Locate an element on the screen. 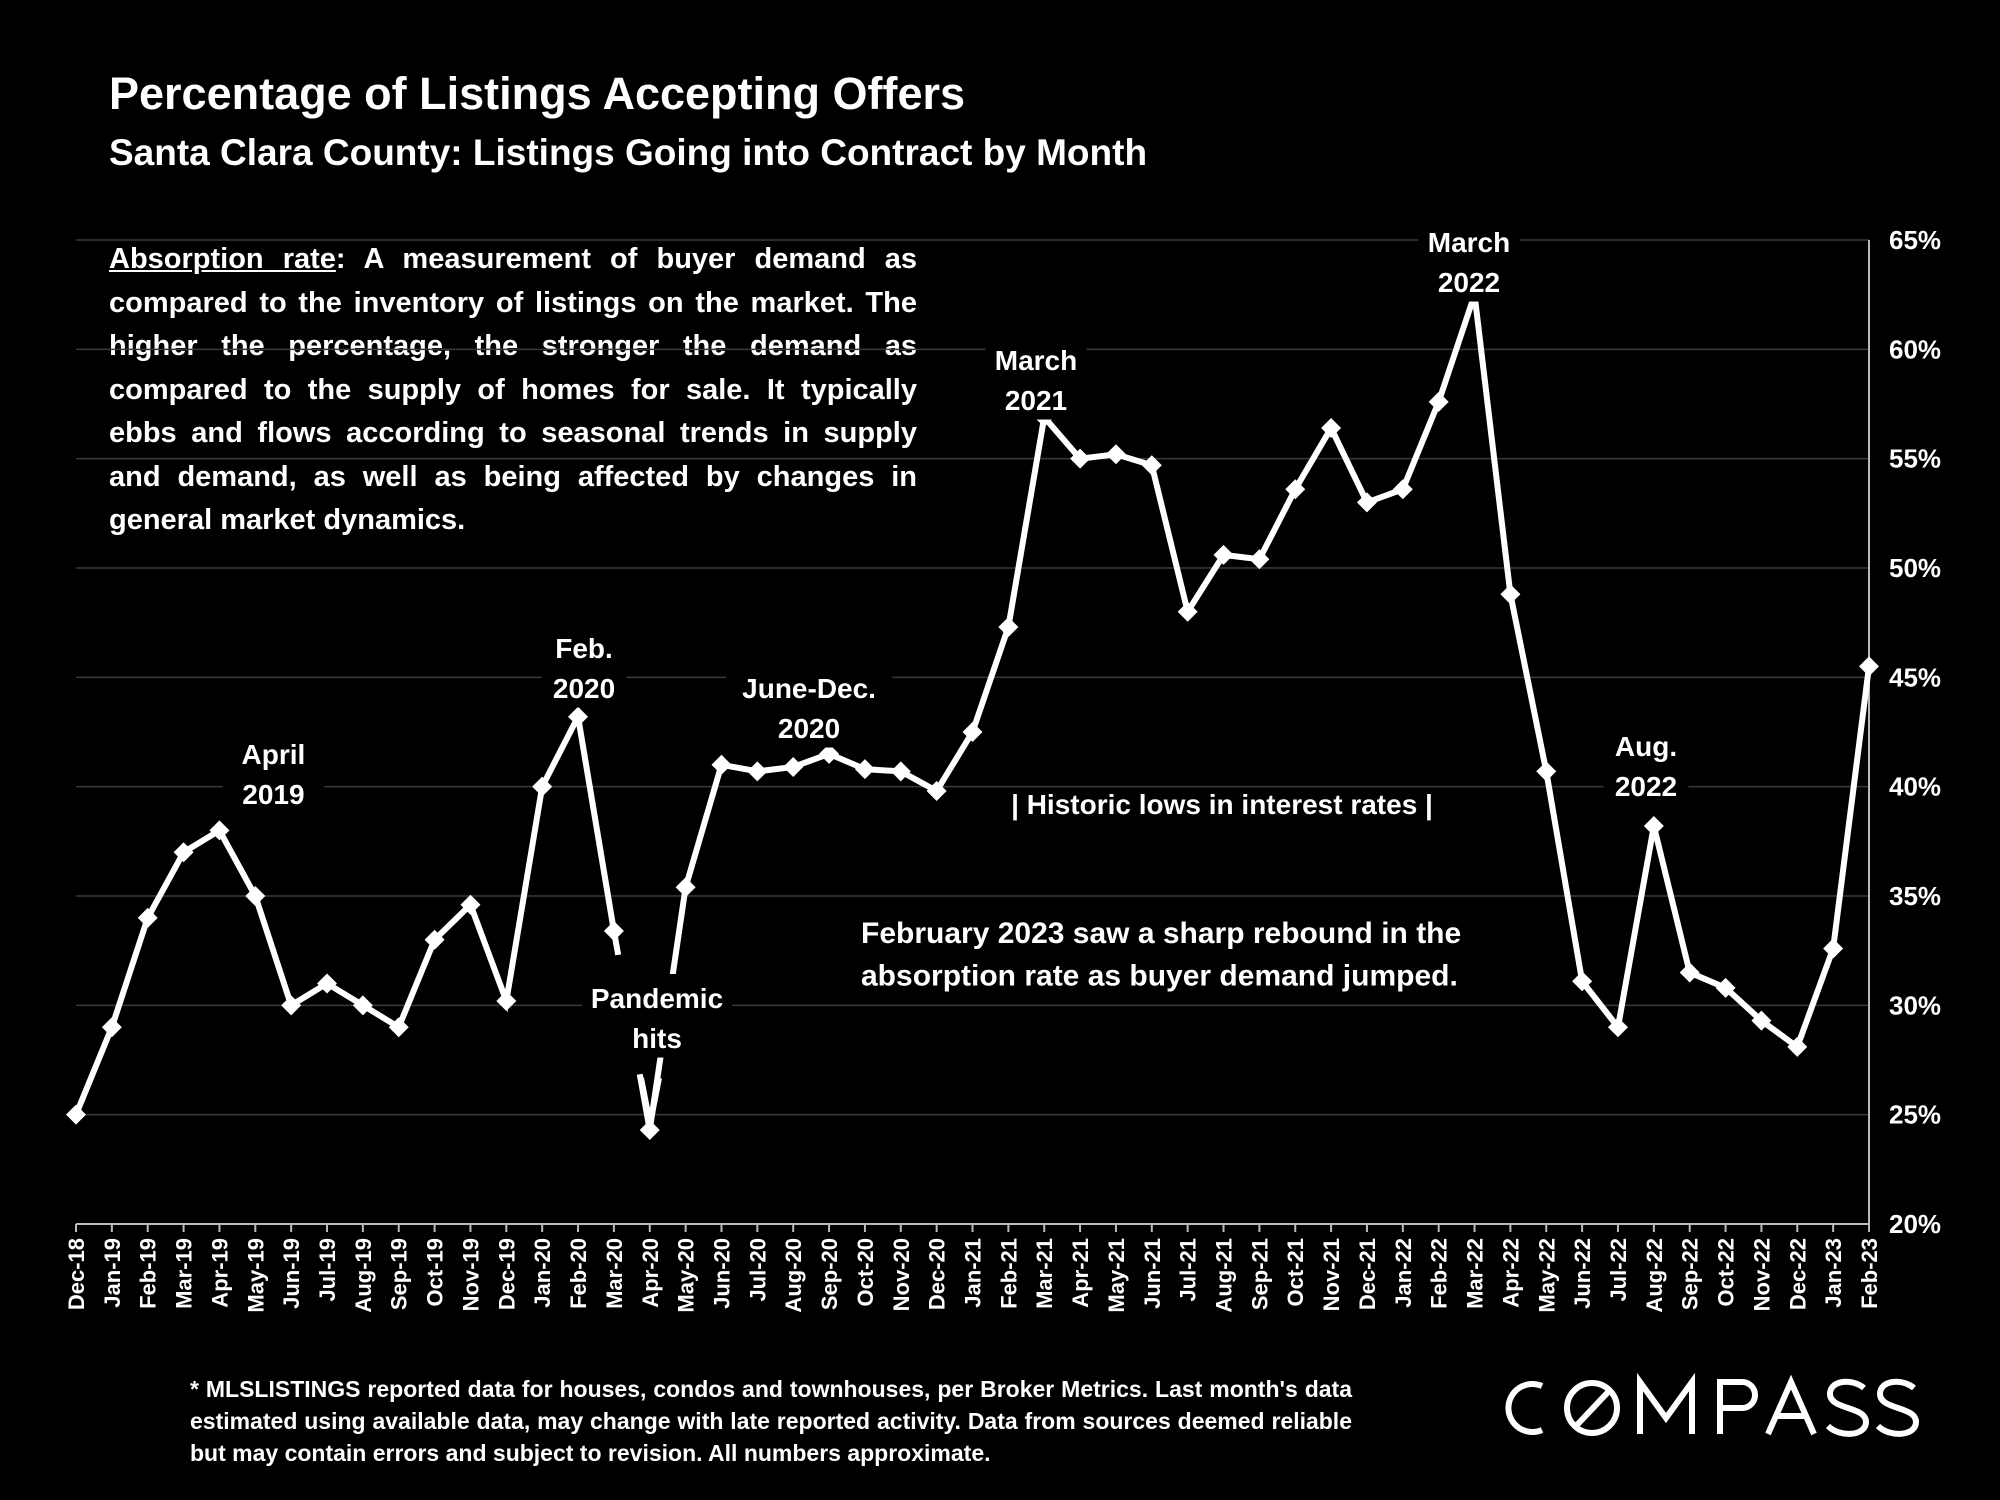  x-tick-label: Feb-19 is located at coordinates (148, 1273).